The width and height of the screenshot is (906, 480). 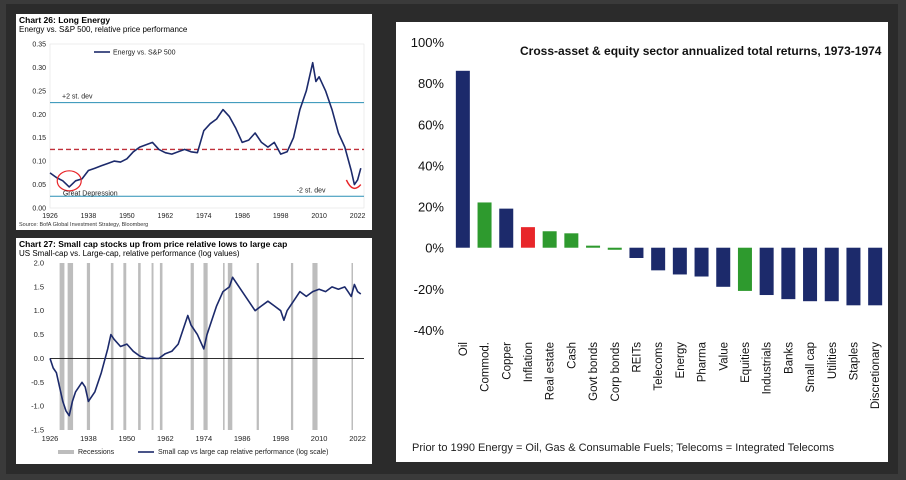 What do you see at coordinates (746, 362) in the screenshot?
I see `category-label: Equities` at bounding box center [746, 362].